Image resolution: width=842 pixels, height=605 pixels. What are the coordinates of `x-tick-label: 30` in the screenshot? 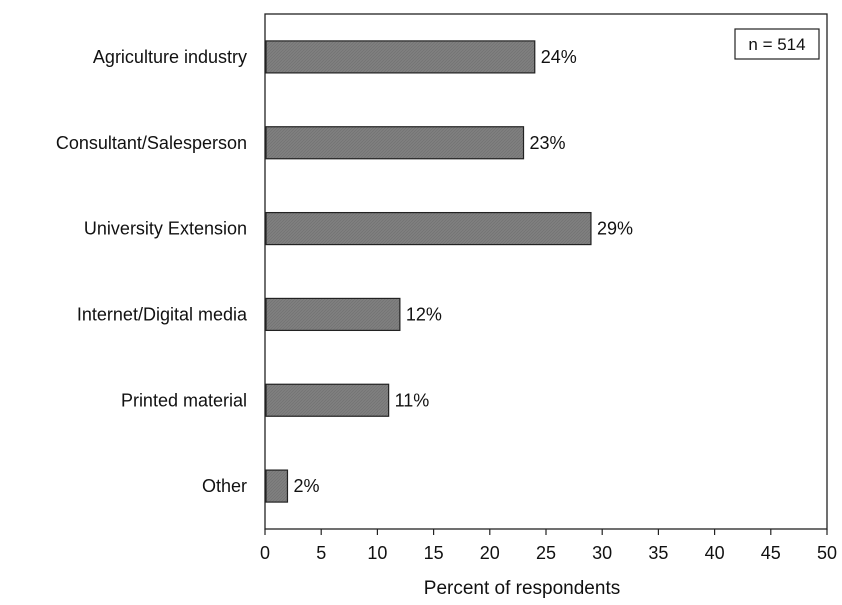 It's located at (602, 553).